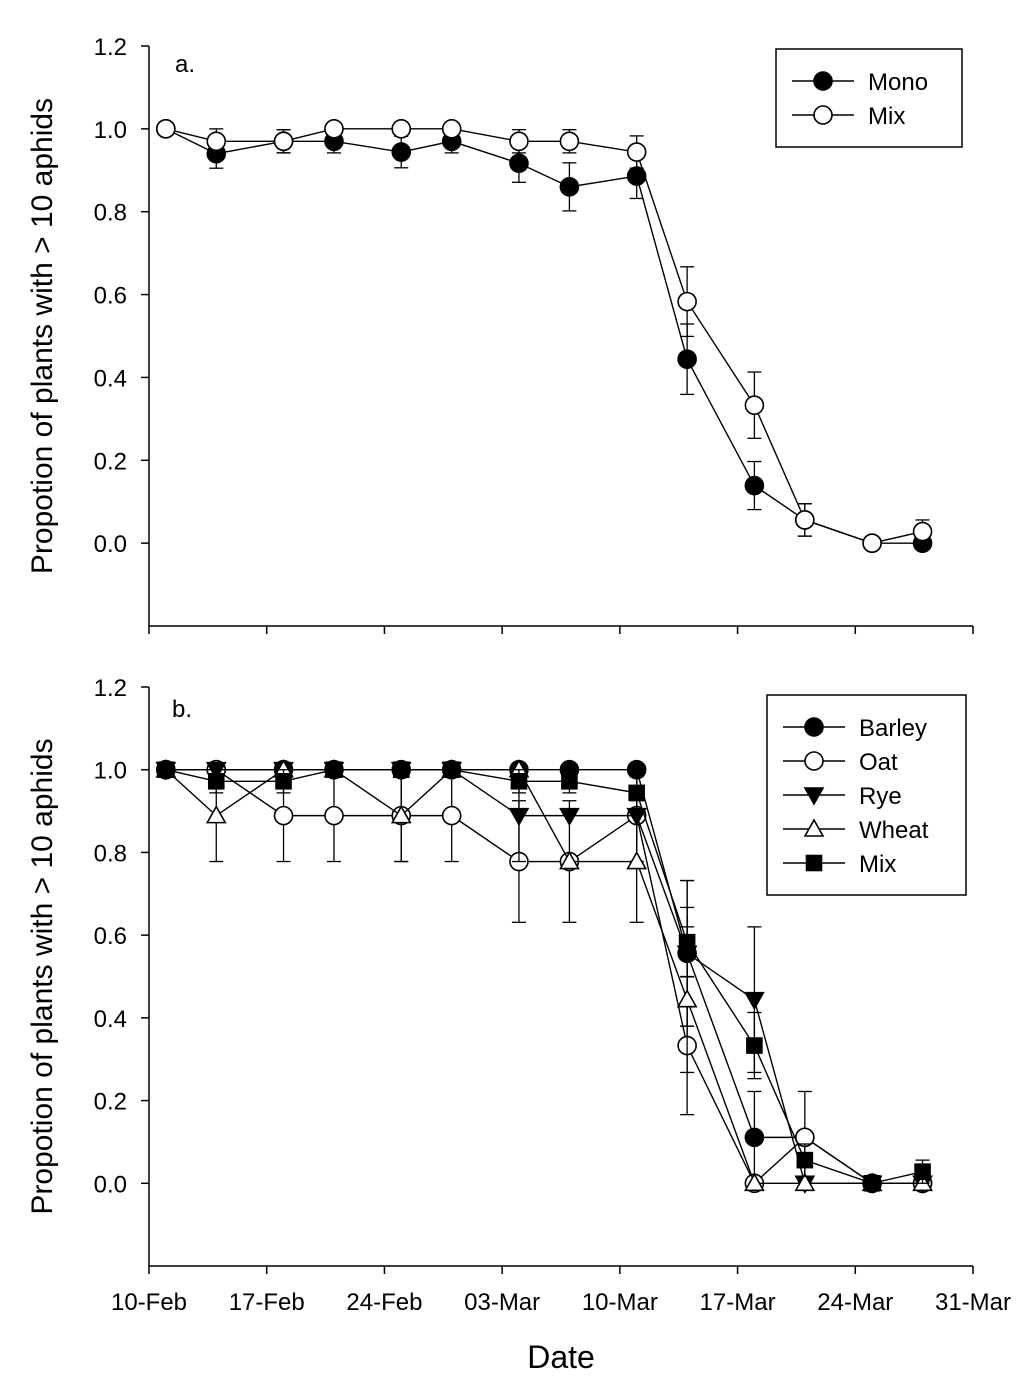 The image size is (1024, 1391). Describe the element at coordinates (185, 64) in the screenshot. I see `panel-label: a.` at that location.